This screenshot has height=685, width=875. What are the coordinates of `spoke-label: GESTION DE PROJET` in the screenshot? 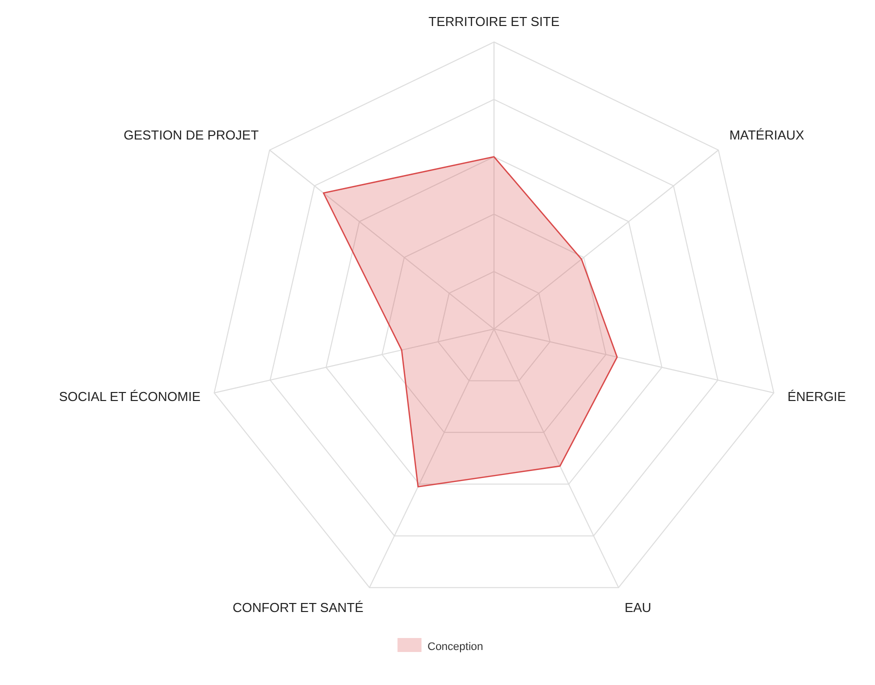 It's located at (191, 134).